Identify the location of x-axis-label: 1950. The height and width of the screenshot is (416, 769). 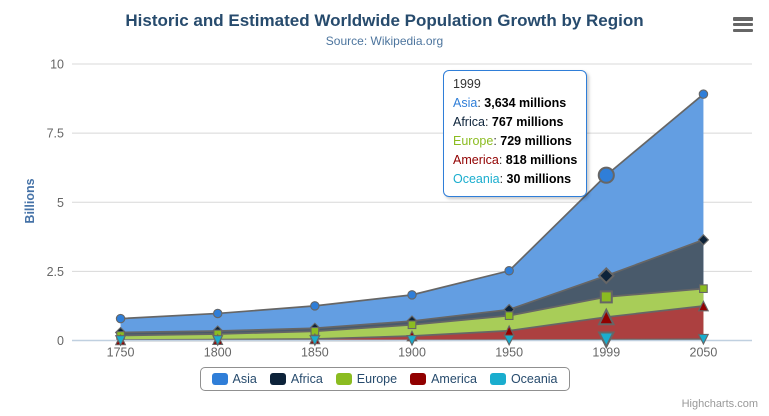
(509, 353).